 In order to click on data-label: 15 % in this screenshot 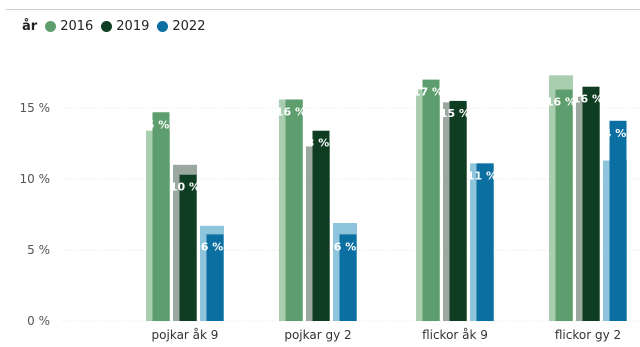, I will do `click(455, 113)`.